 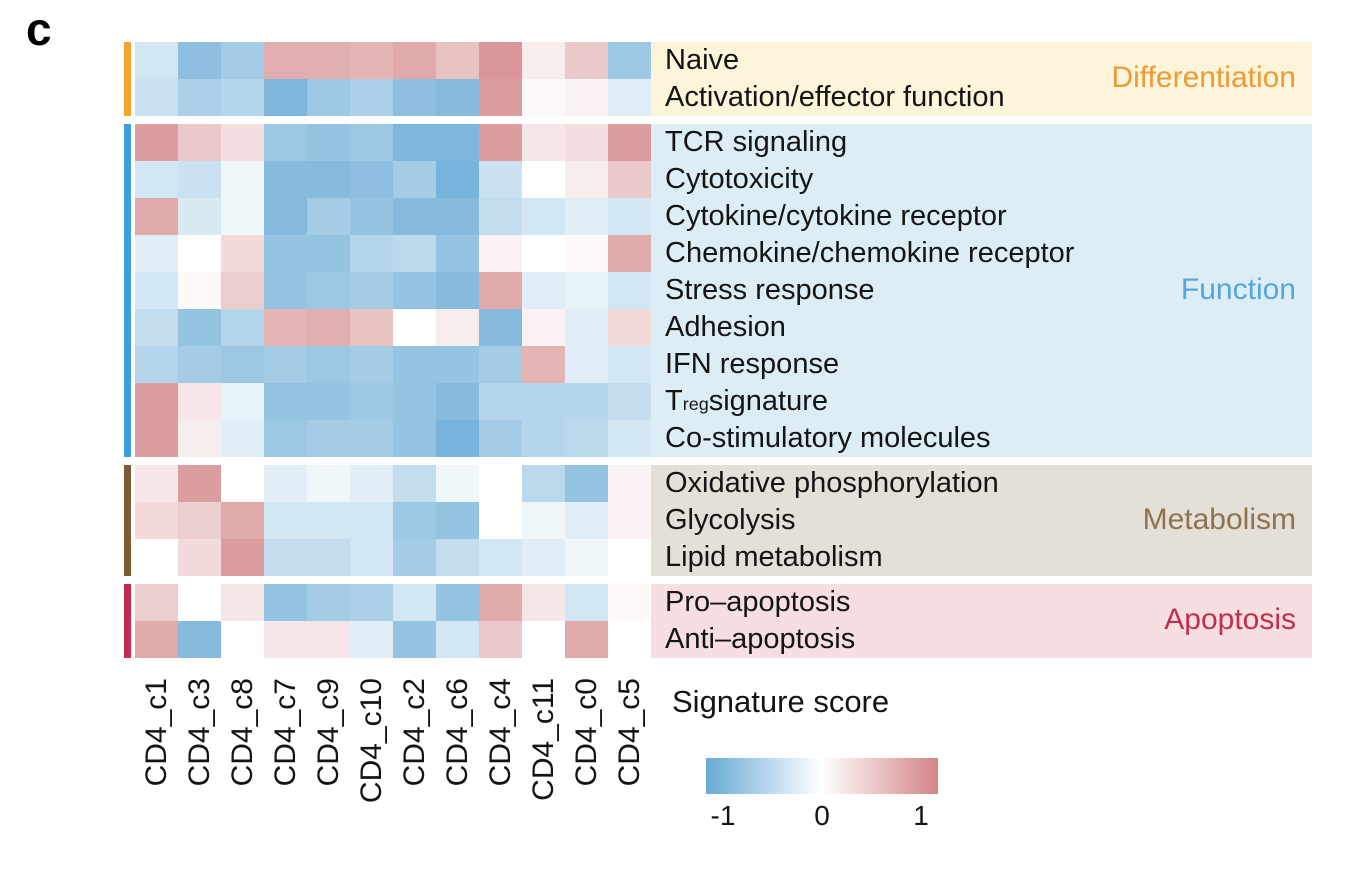 What do you see at coordinates (242, 732) in the screenshot?
I see `column-label: CD4_c8` at bounding box center [242, 732].